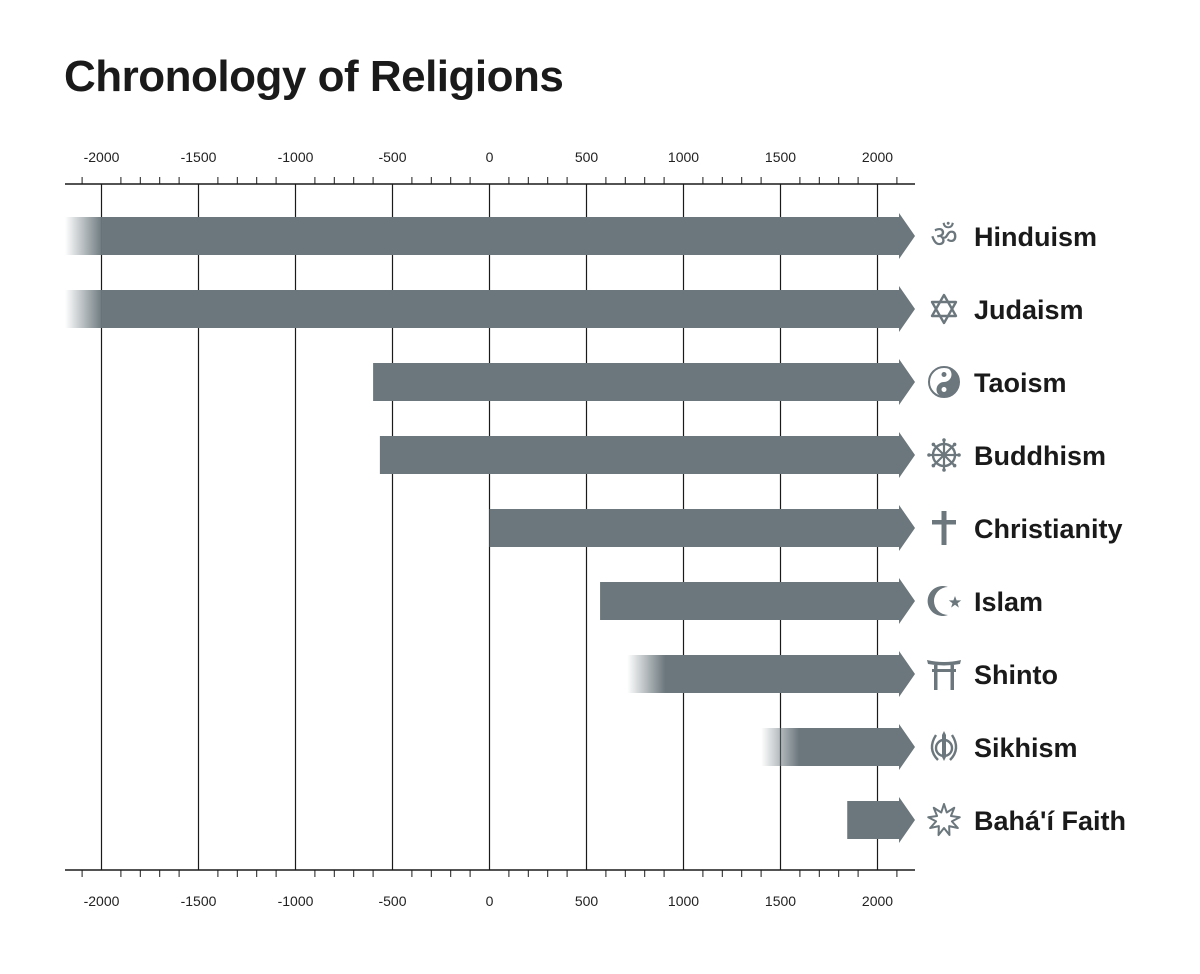 The height and width of the screenshot is (974, 1200). What do you see at coordinates (199, 901) in the screenshot?
I see `bottom-tick-label: -1500` at bounding box center [199, 901].